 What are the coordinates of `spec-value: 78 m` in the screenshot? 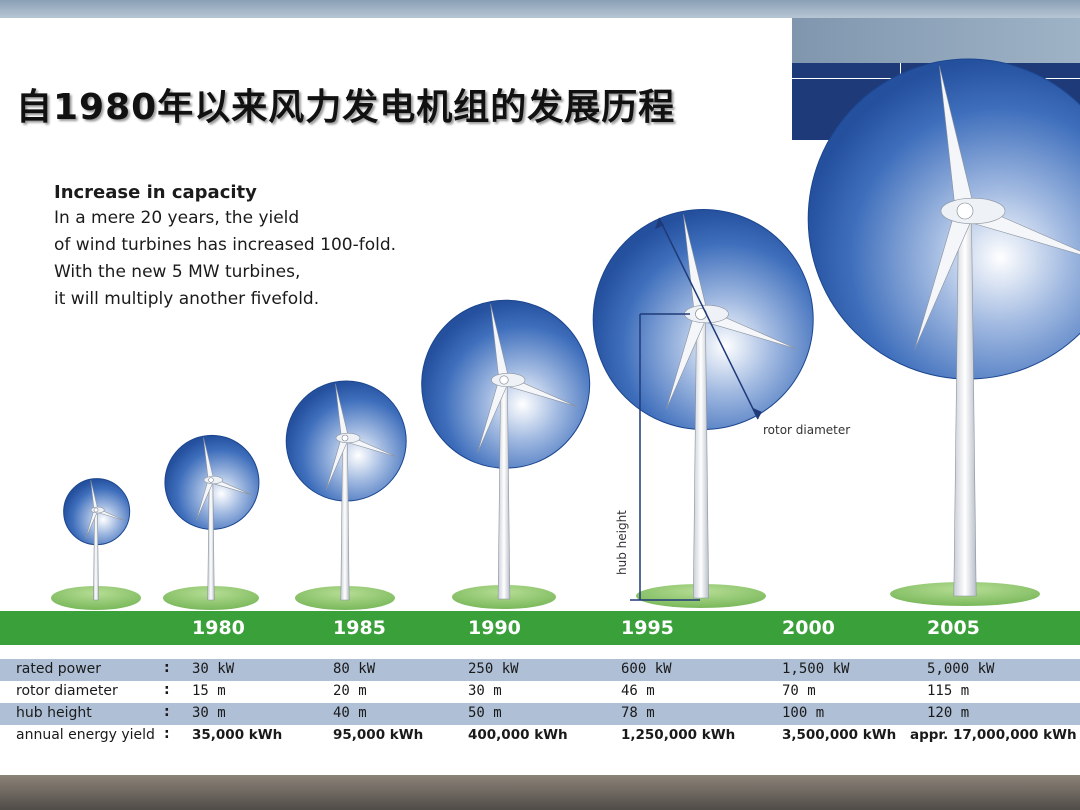 It's located at (638, 713).